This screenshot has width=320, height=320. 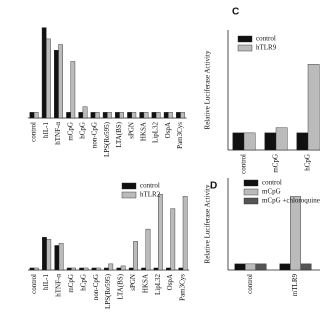 I want to click on legend-label: mCpG, so click(x=271, y=192).